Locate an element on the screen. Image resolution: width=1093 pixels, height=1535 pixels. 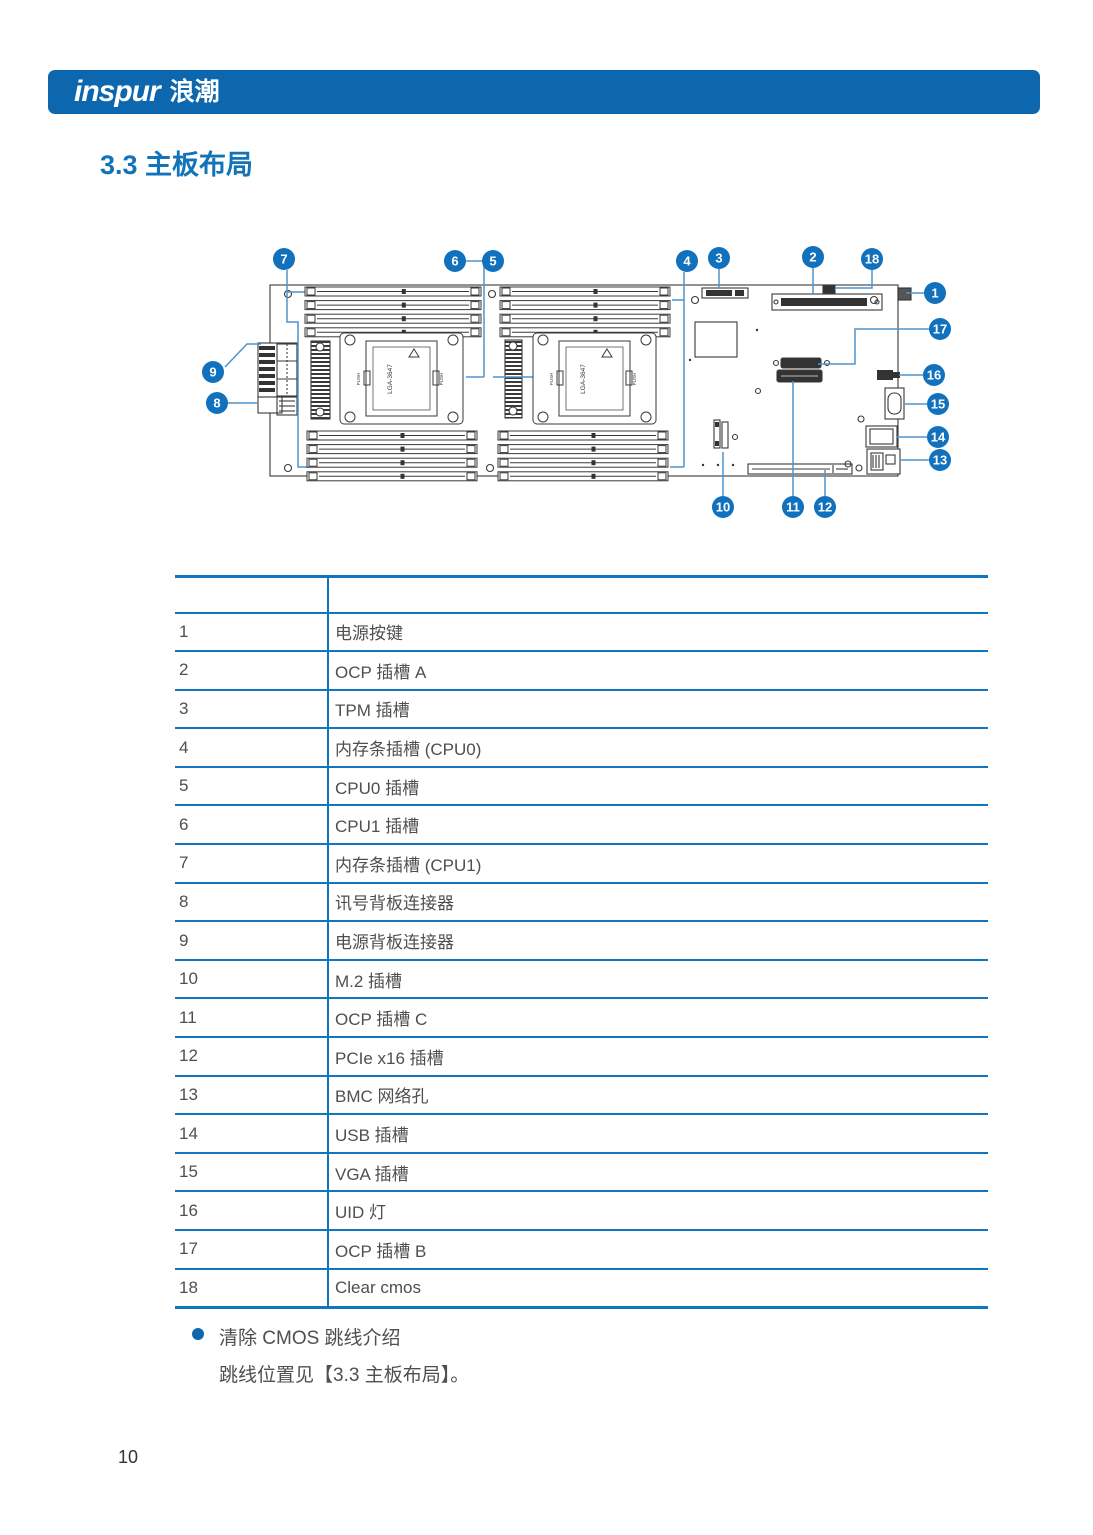
svg-text: 12 is located at coordinates (825, 507).